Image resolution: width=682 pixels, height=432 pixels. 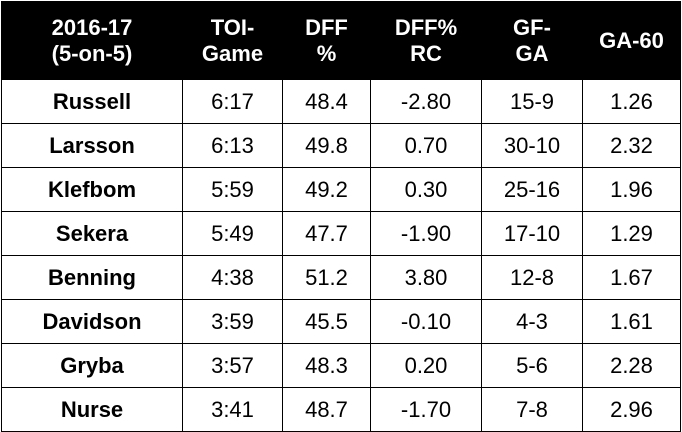 I want to click on stat-cell: 48.4, so click(x=326, y=101).